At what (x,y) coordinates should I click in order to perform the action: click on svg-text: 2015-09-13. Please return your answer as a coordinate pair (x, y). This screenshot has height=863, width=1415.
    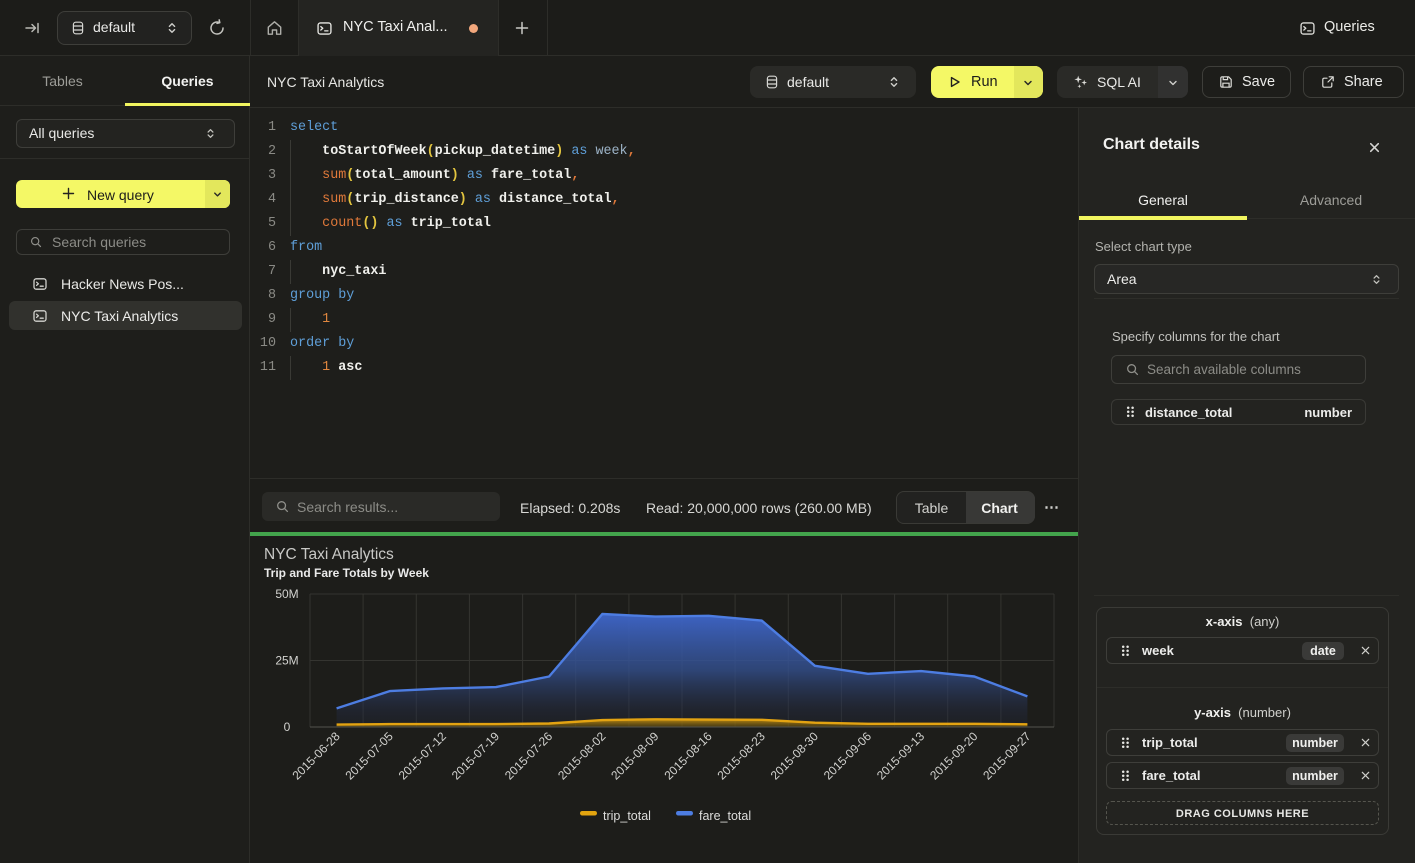
    Looking at the image, I should click on (901, 756).